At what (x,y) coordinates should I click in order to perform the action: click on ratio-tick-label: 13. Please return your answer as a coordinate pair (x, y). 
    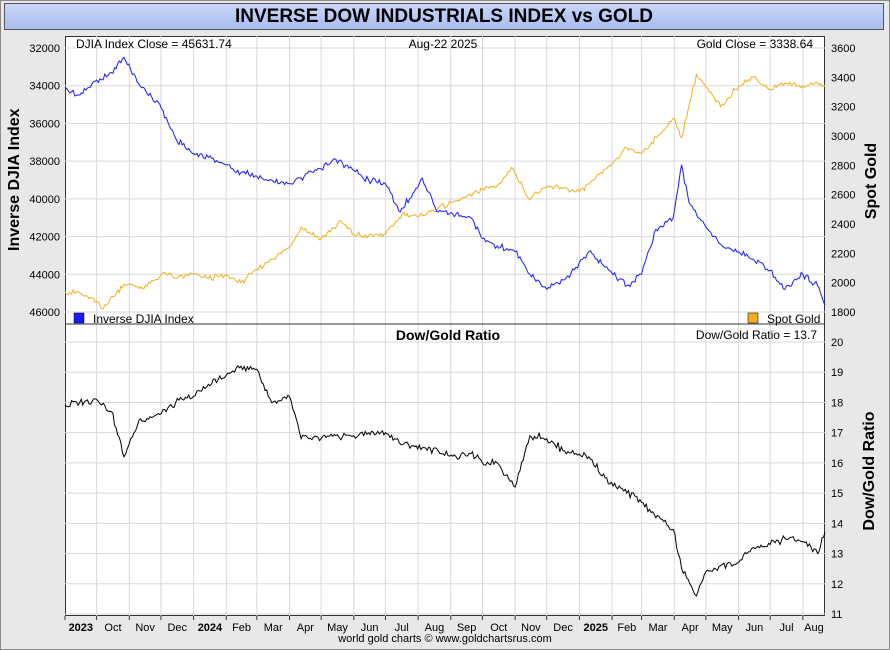
    Looking at the image, I should click on (837, 555).